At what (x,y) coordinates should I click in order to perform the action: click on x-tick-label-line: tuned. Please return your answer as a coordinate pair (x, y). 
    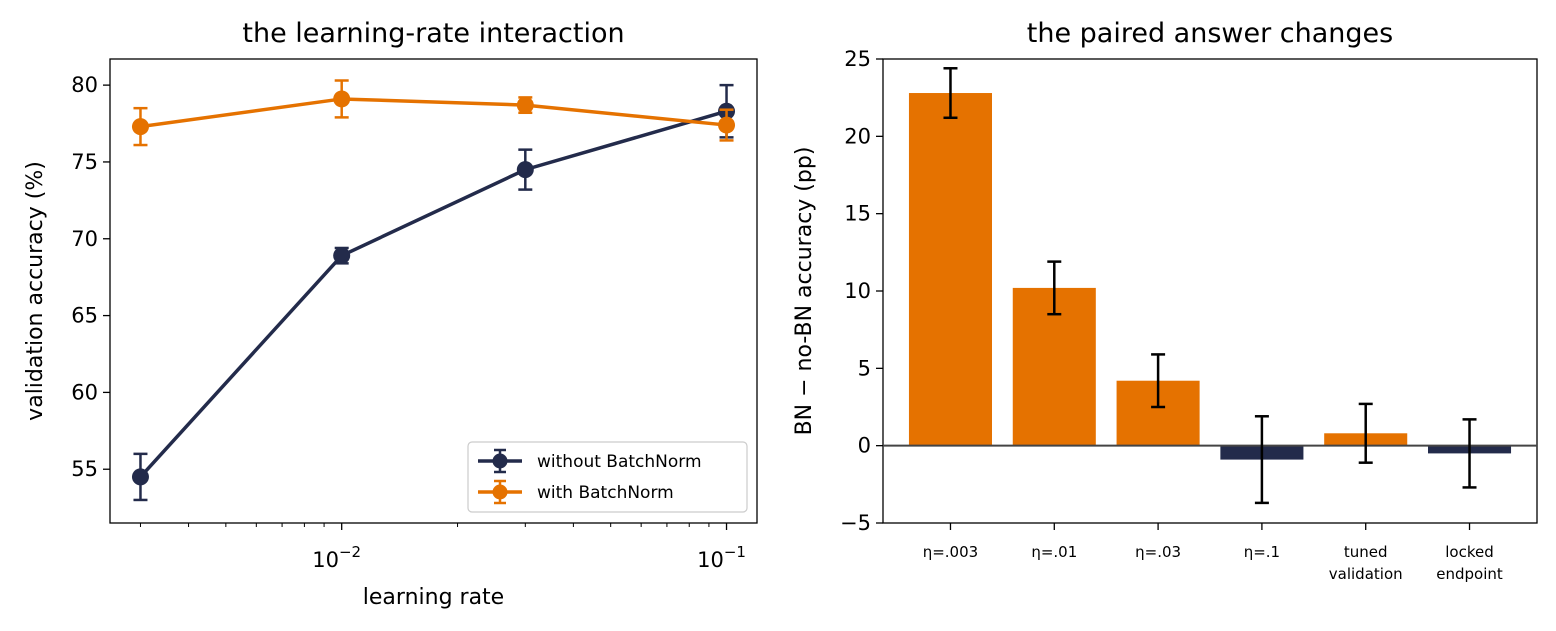
    Looking at the image, I should click on (1366, 552).